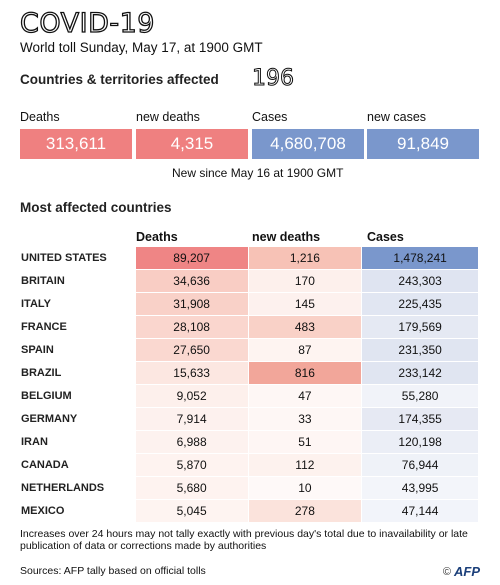 Image resolution: width=500 pixels, height=585 pixels. I want to click on country-name: BRAZIL, so click(41, 372).